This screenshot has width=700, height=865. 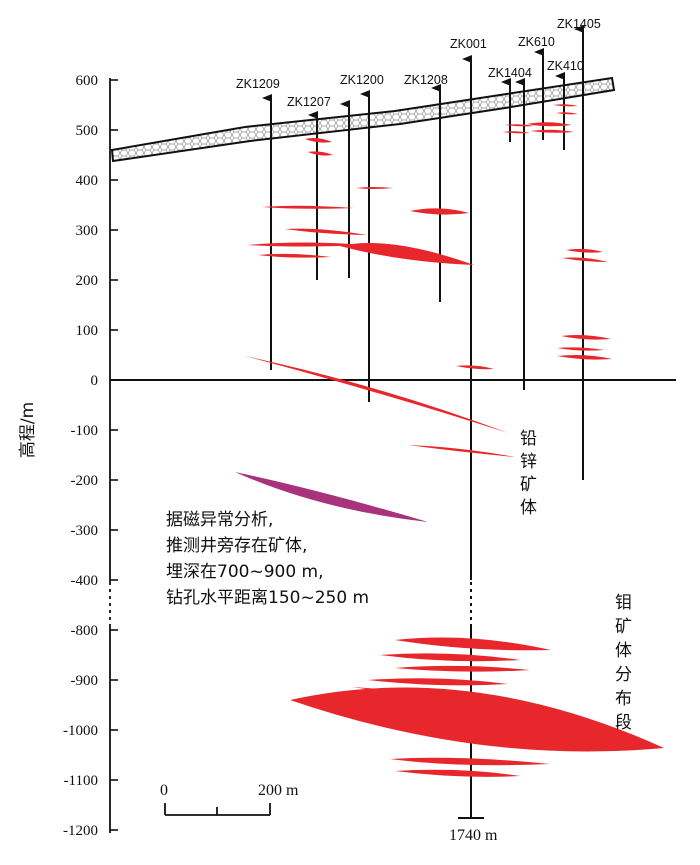 What do you see at coordinates (245, 572) in the screenshot?
I see `annotation-line: 埋深在700~900 m,` at bounding box center [245, 572].